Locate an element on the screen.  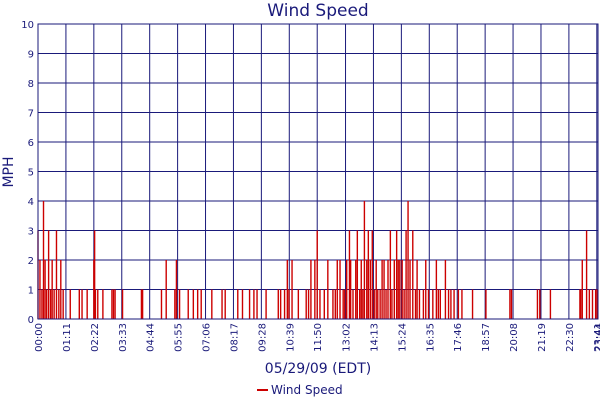
x-tick-label: 14:13 is located at coordinates (374, 337).